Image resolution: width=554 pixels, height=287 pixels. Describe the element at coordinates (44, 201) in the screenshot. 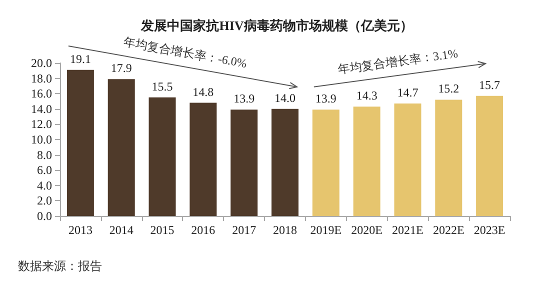

I see `y-tick-label: 2.0` at that location.